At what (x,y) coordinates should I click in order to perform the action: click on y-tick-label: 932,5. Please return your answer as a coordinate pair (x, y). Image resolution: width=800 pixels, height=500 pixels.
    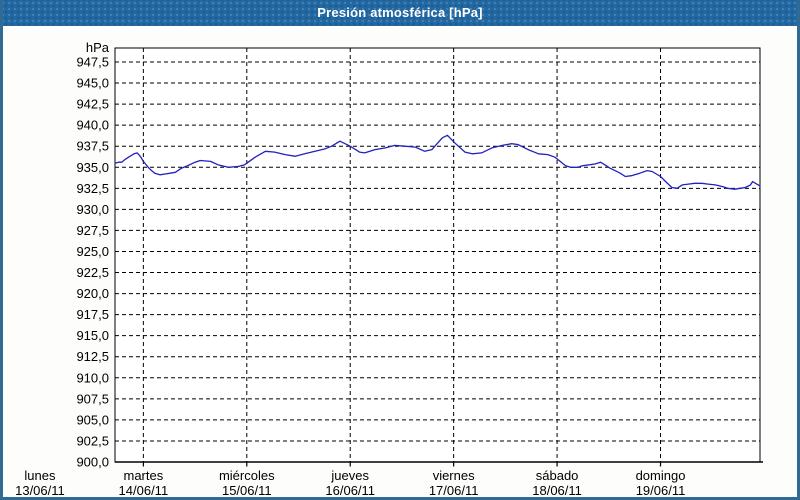
    Looking at the image, I should click on (92, 188).